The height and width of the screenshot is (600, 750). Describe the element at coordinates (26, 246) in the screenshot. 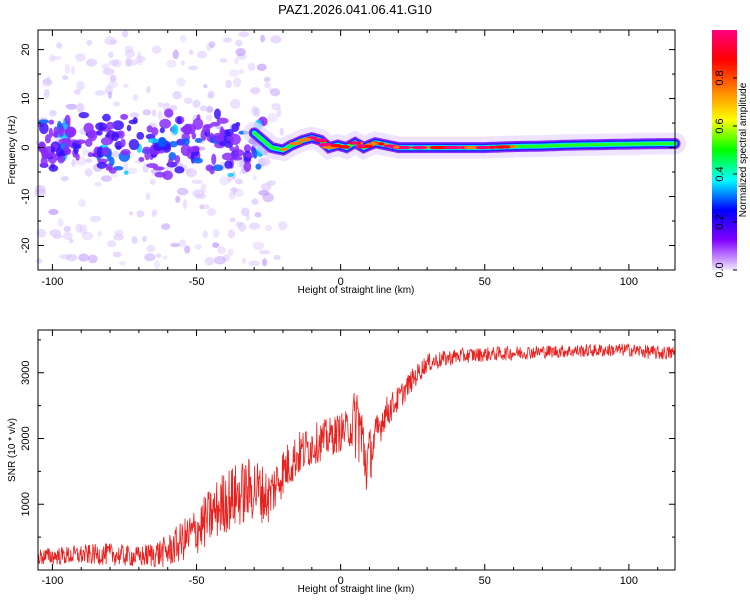

I see `y-tick-label: -20` at that location.